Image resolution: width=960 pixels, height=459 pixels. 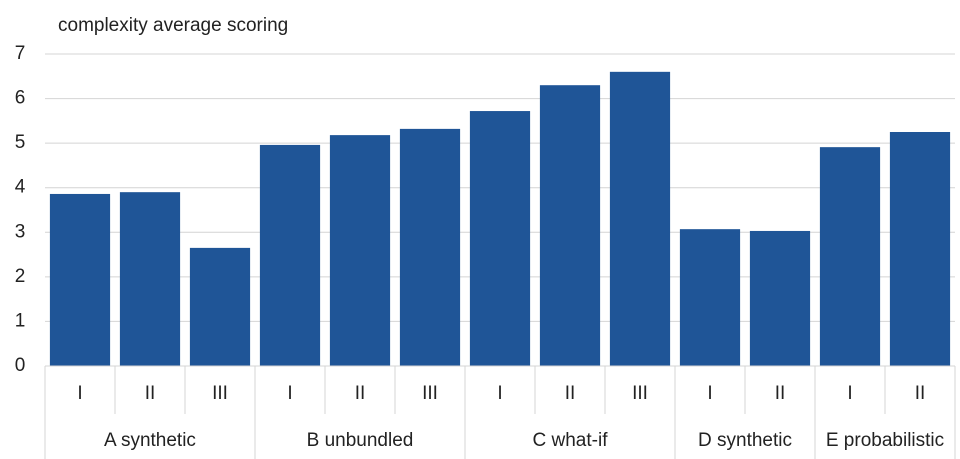 What do you see at coordinates (20, 276) in the screenshot?
I see `y-tick-label: 2` at bounding box center [20, 276].